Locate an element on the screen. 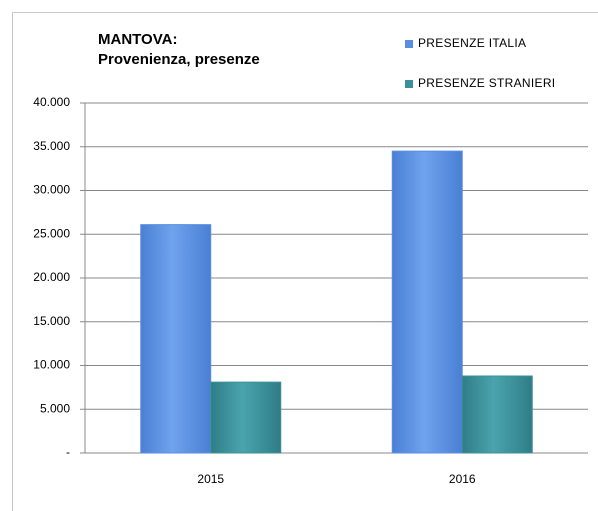 The width and height of the screenshot is (598, 511). chart-title: MANTOVA: is located at coordinates (137, 39).